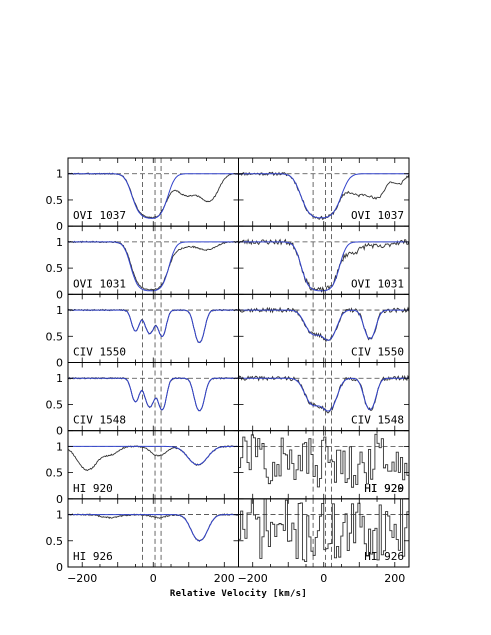 This screenshot has height=635, width=491. I want to click on panel-2-0: 0 0.5 1 CIV 1550, so click(142, 331).